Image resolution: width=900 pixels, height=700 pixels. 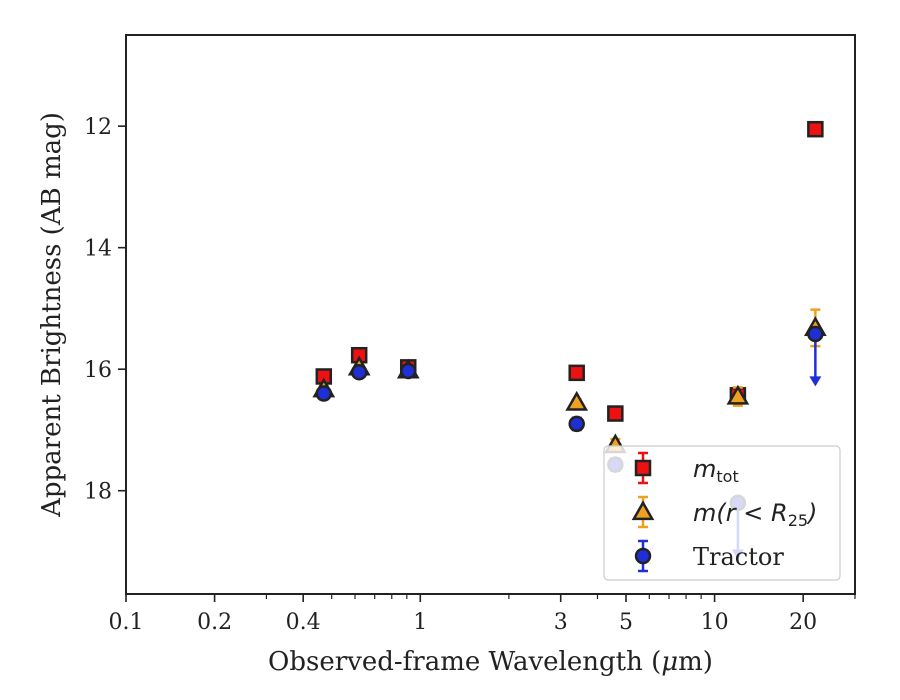 What do you see at coordinates (643, 510) in the screenshot?
I see `legend-marker-triangle` at bounding box center [643, 510].